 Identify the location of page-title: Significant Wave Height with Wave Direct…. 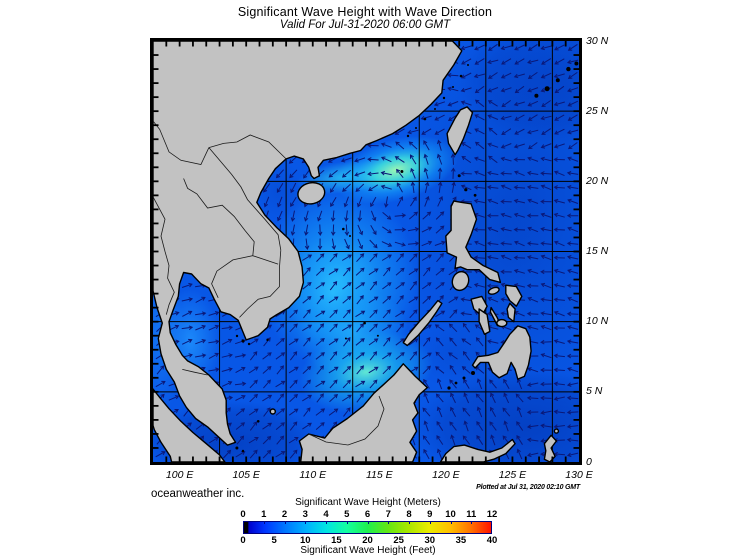
(365, 12).